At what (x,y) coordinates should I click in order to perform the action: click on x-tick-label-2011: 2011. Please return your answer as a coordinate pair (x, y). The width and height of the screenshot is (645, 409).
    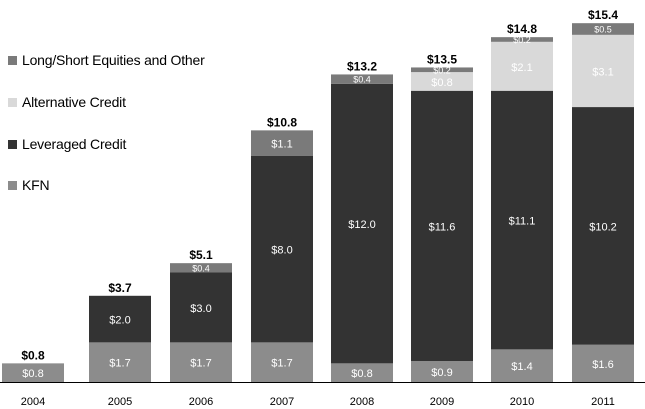
    Looking at the image, I should click on (603, 402).